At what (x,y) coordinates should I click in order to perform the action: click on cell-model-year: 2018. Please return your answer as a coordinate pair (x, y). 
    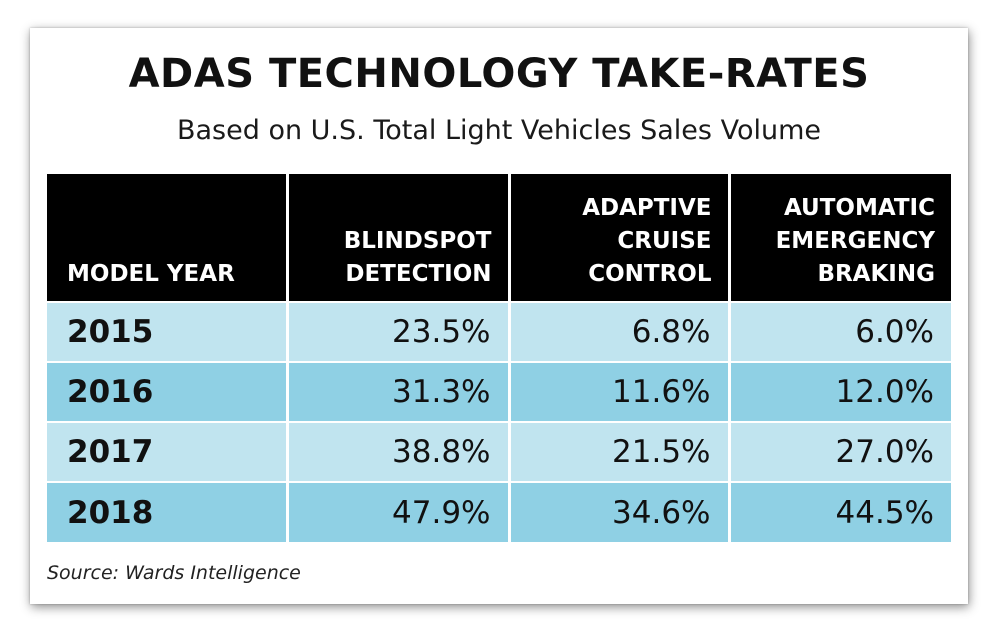
    Looking at the image, I should click on (168, 511).